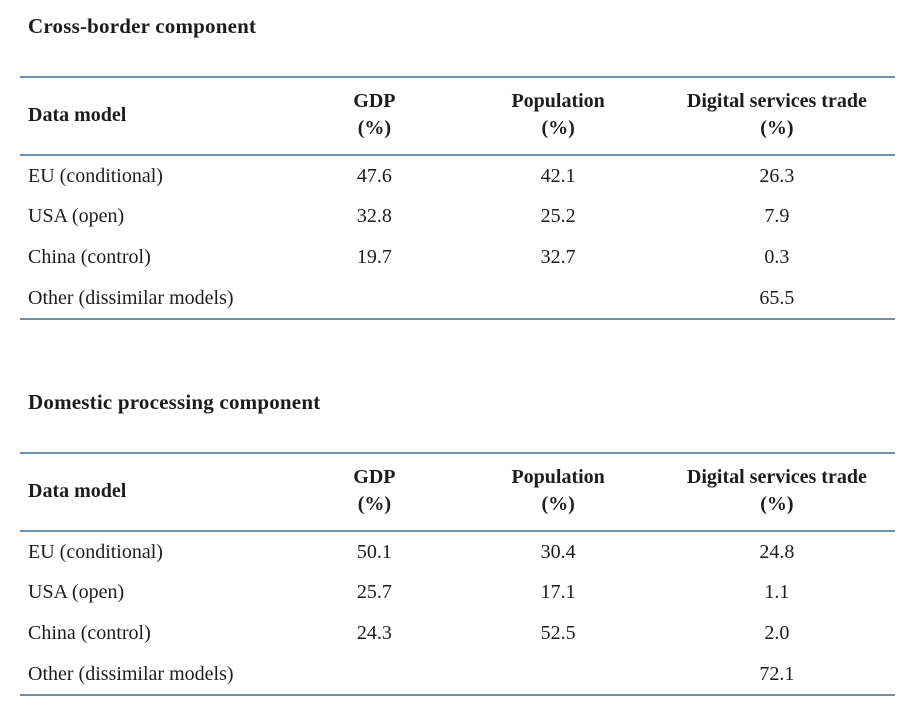  I want to click on cell-digital-services-trade: 7.9, so click(777, 216).